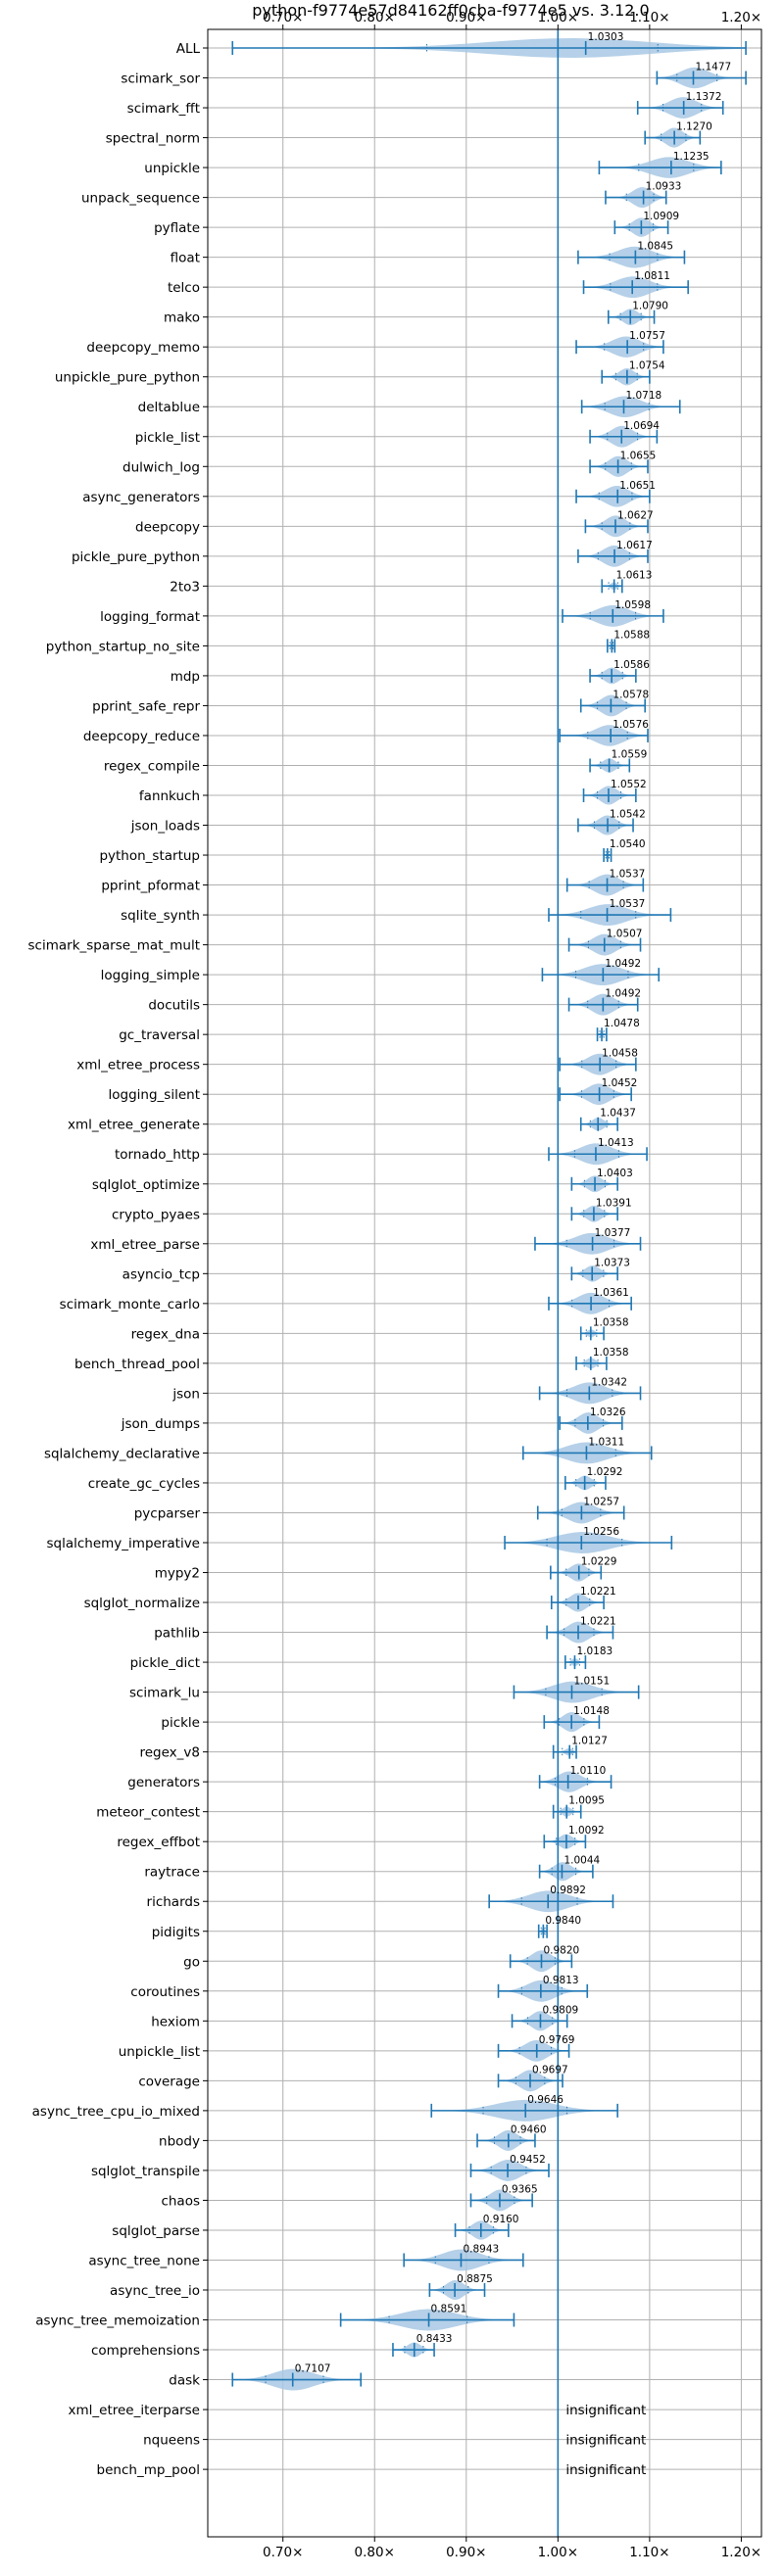  I want to click on category-label: scimark_monte_carlo, so click(130, 1305).